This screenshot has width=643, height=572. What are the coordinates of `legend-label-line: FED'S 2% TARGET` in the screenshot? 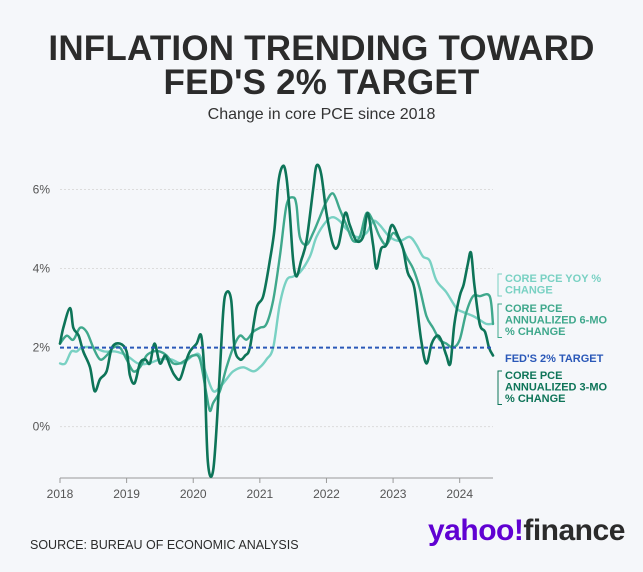 It's located at (554, 359).